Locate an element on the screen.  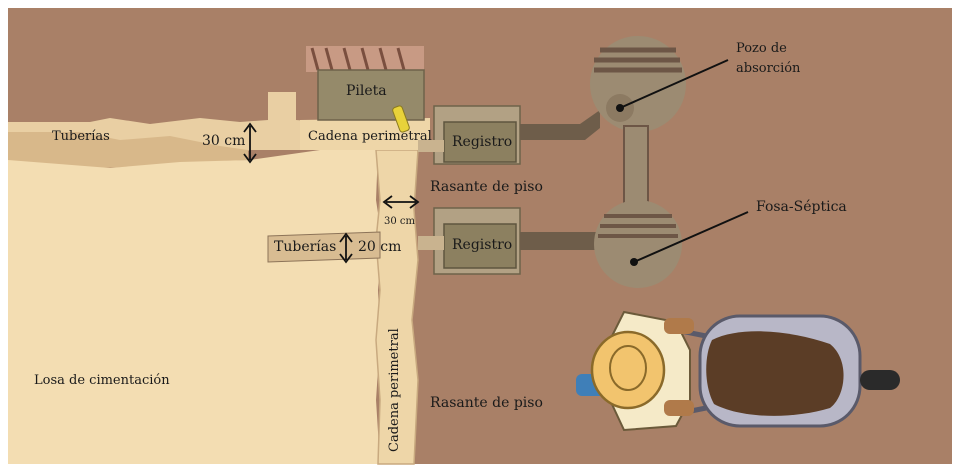
pipe-pozo-fosa is located at coordinates (636, 168).